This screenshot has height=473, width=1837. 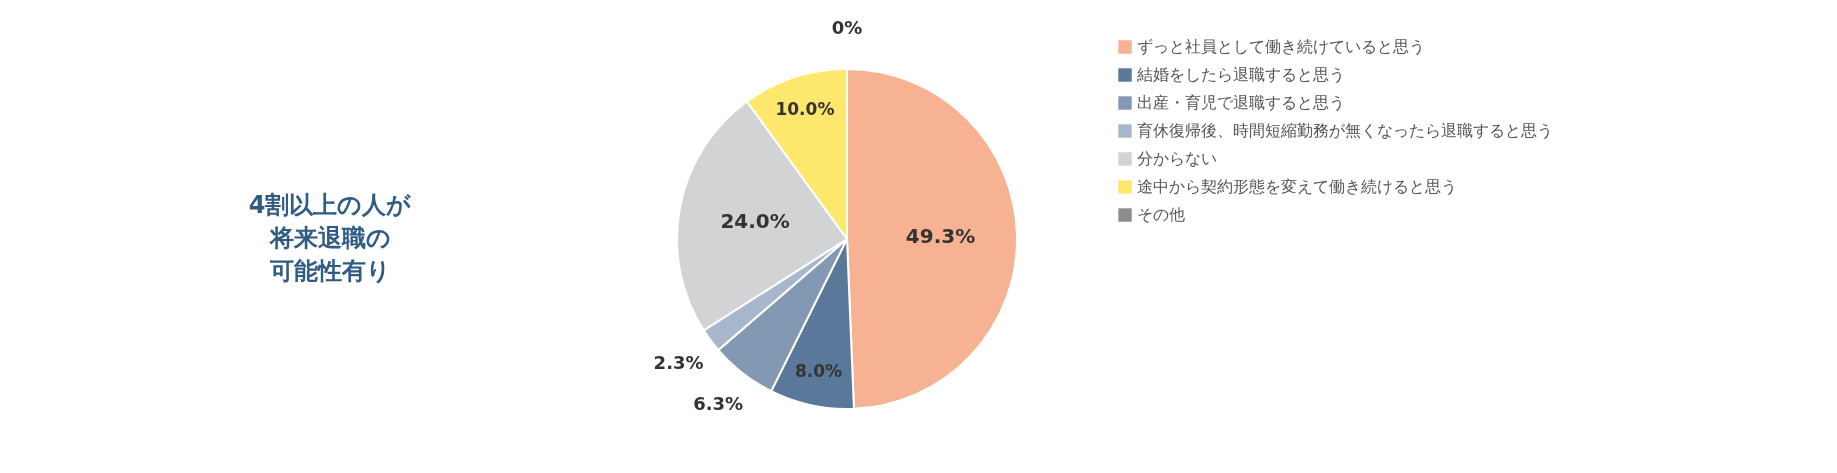 I want to click on data-label: 2.3%, so click(x=678, y=363).